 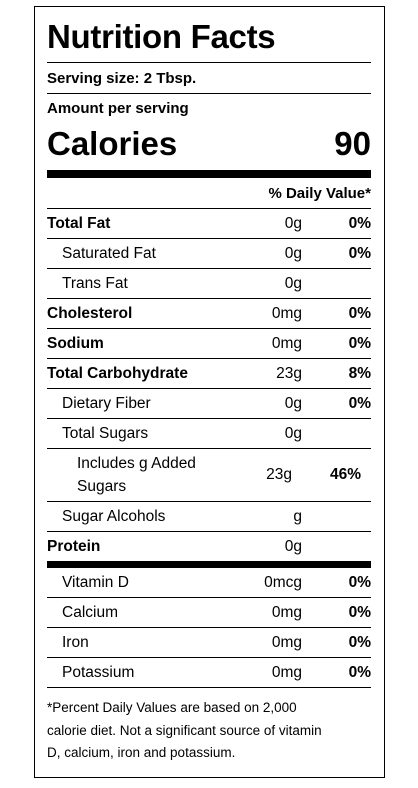 What do you see at coordinates (345, 474) in the screenshot?
I see `nutrient-daily-value: 46%` at bounding box center [345, 474].